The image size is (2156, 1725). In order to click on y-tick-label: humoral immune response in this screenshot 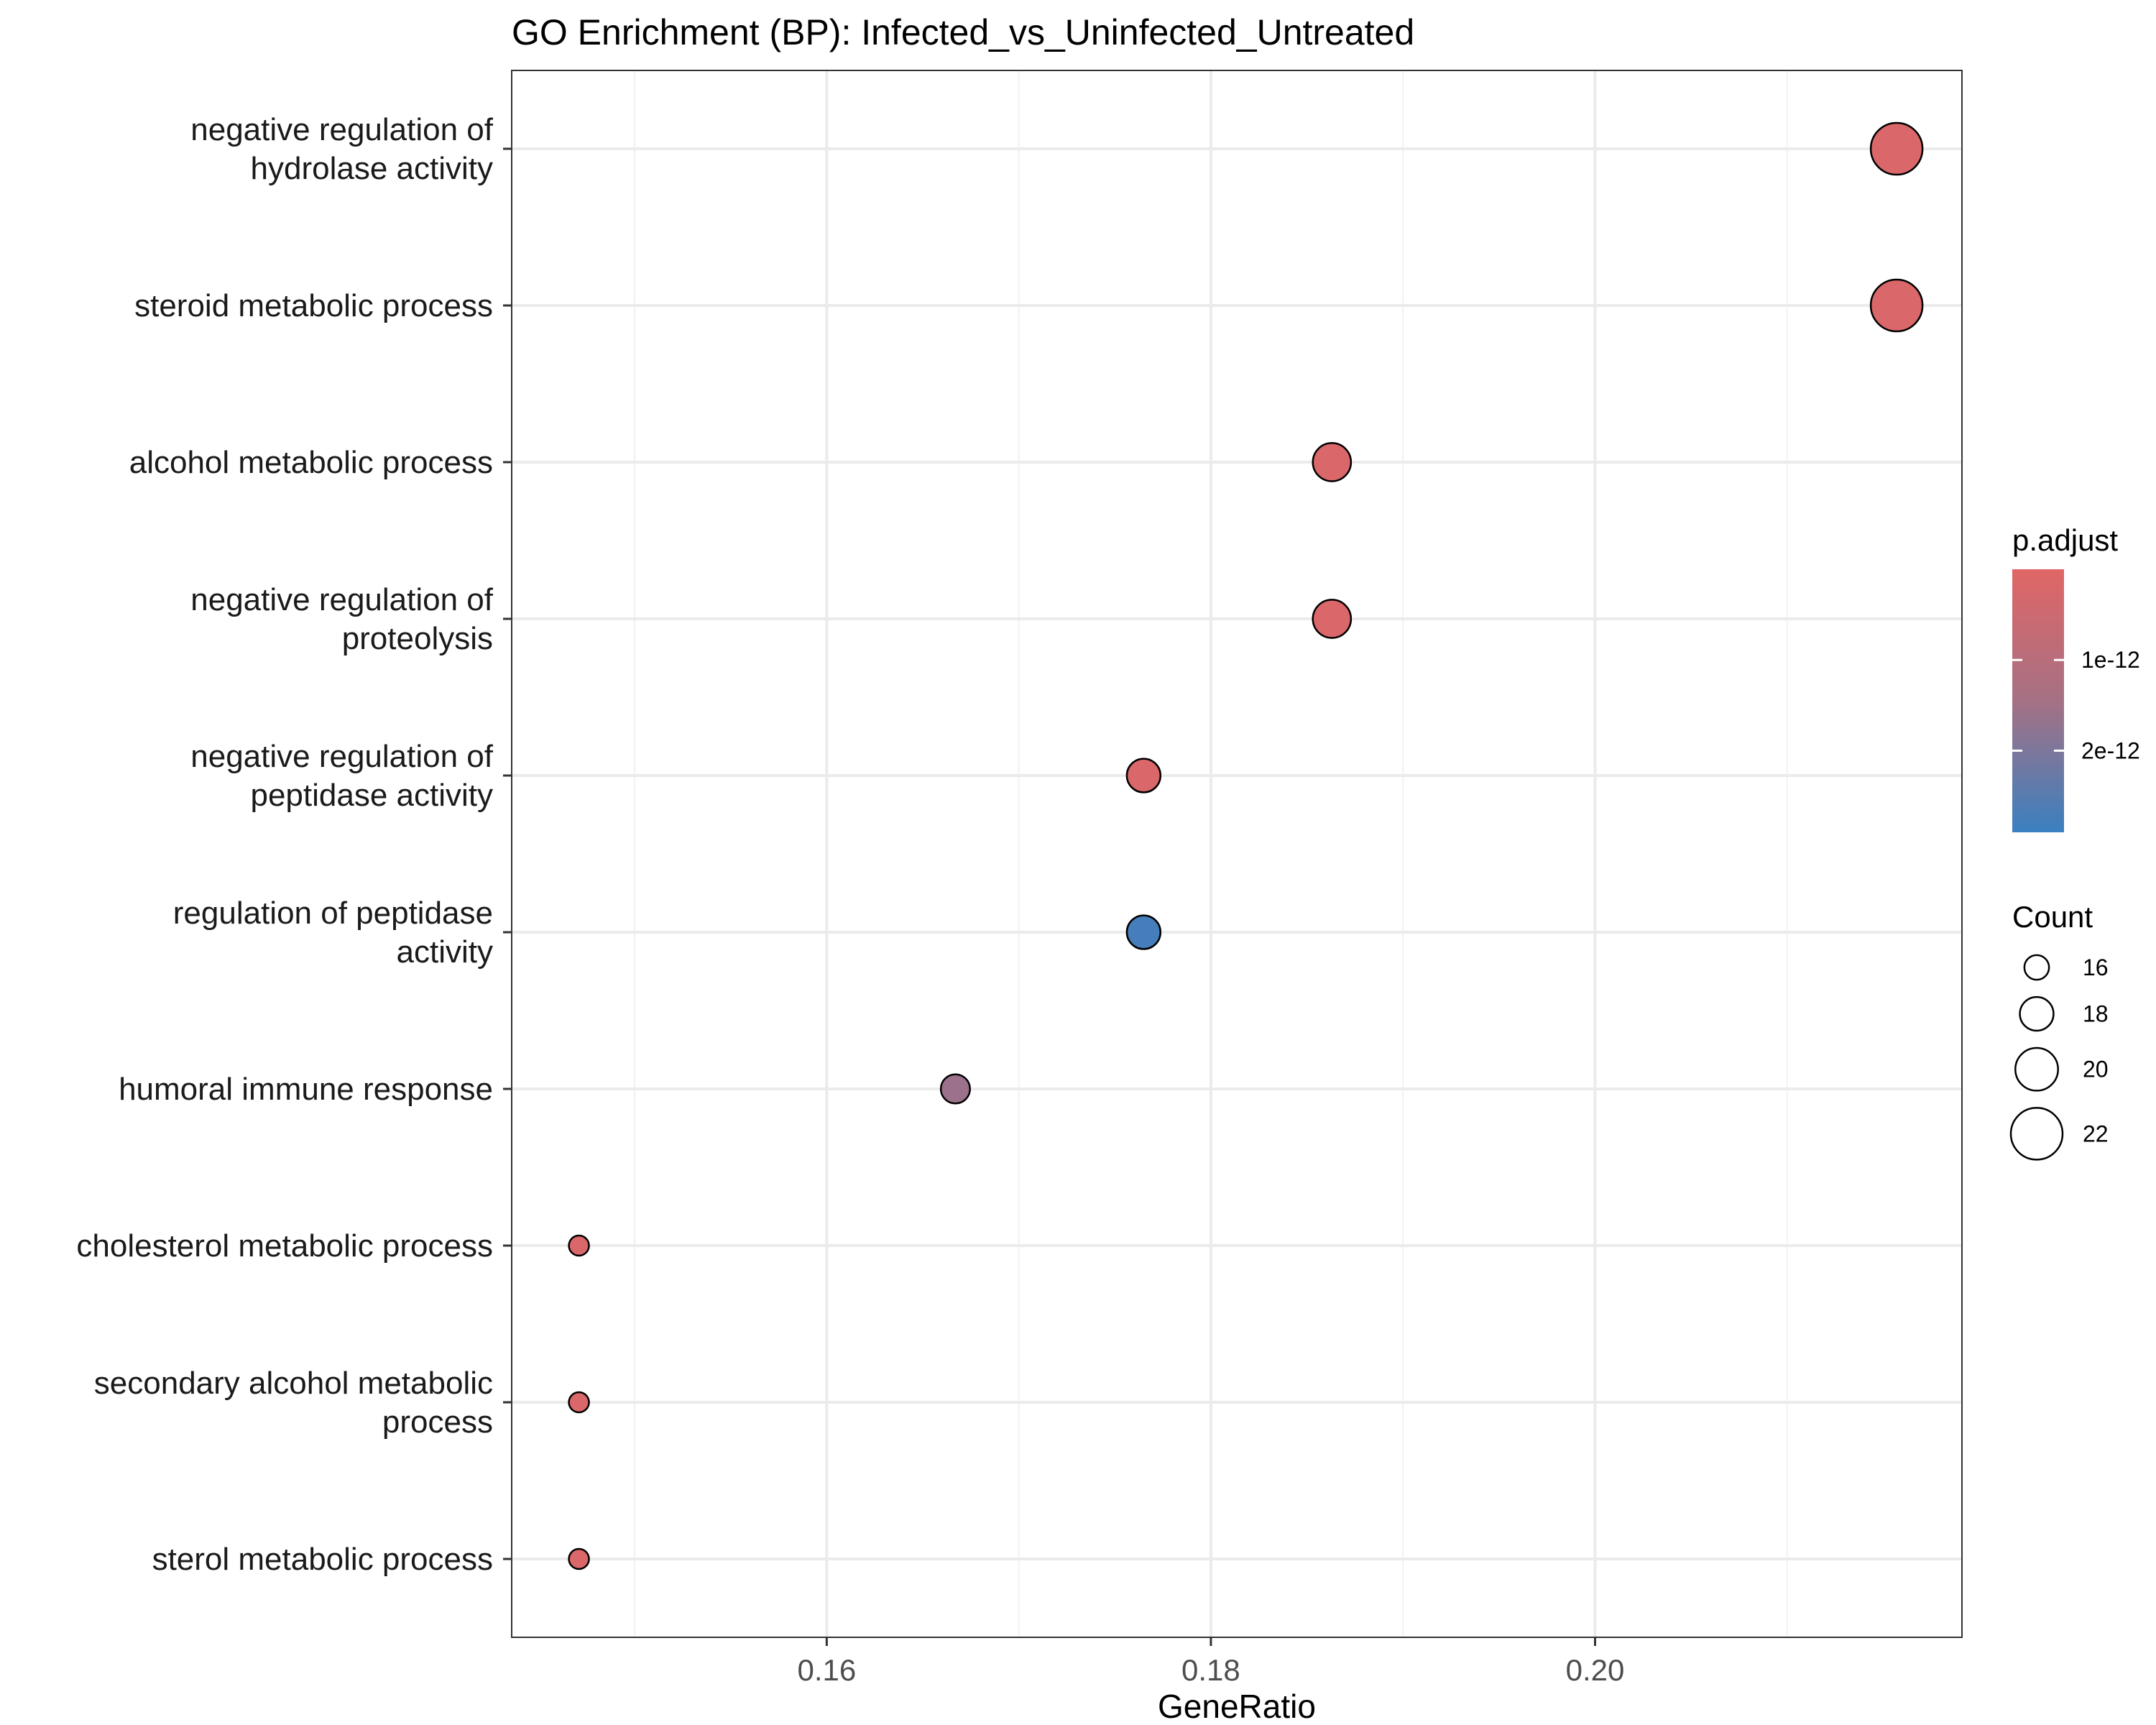, I will do `click(306, 1089)`.